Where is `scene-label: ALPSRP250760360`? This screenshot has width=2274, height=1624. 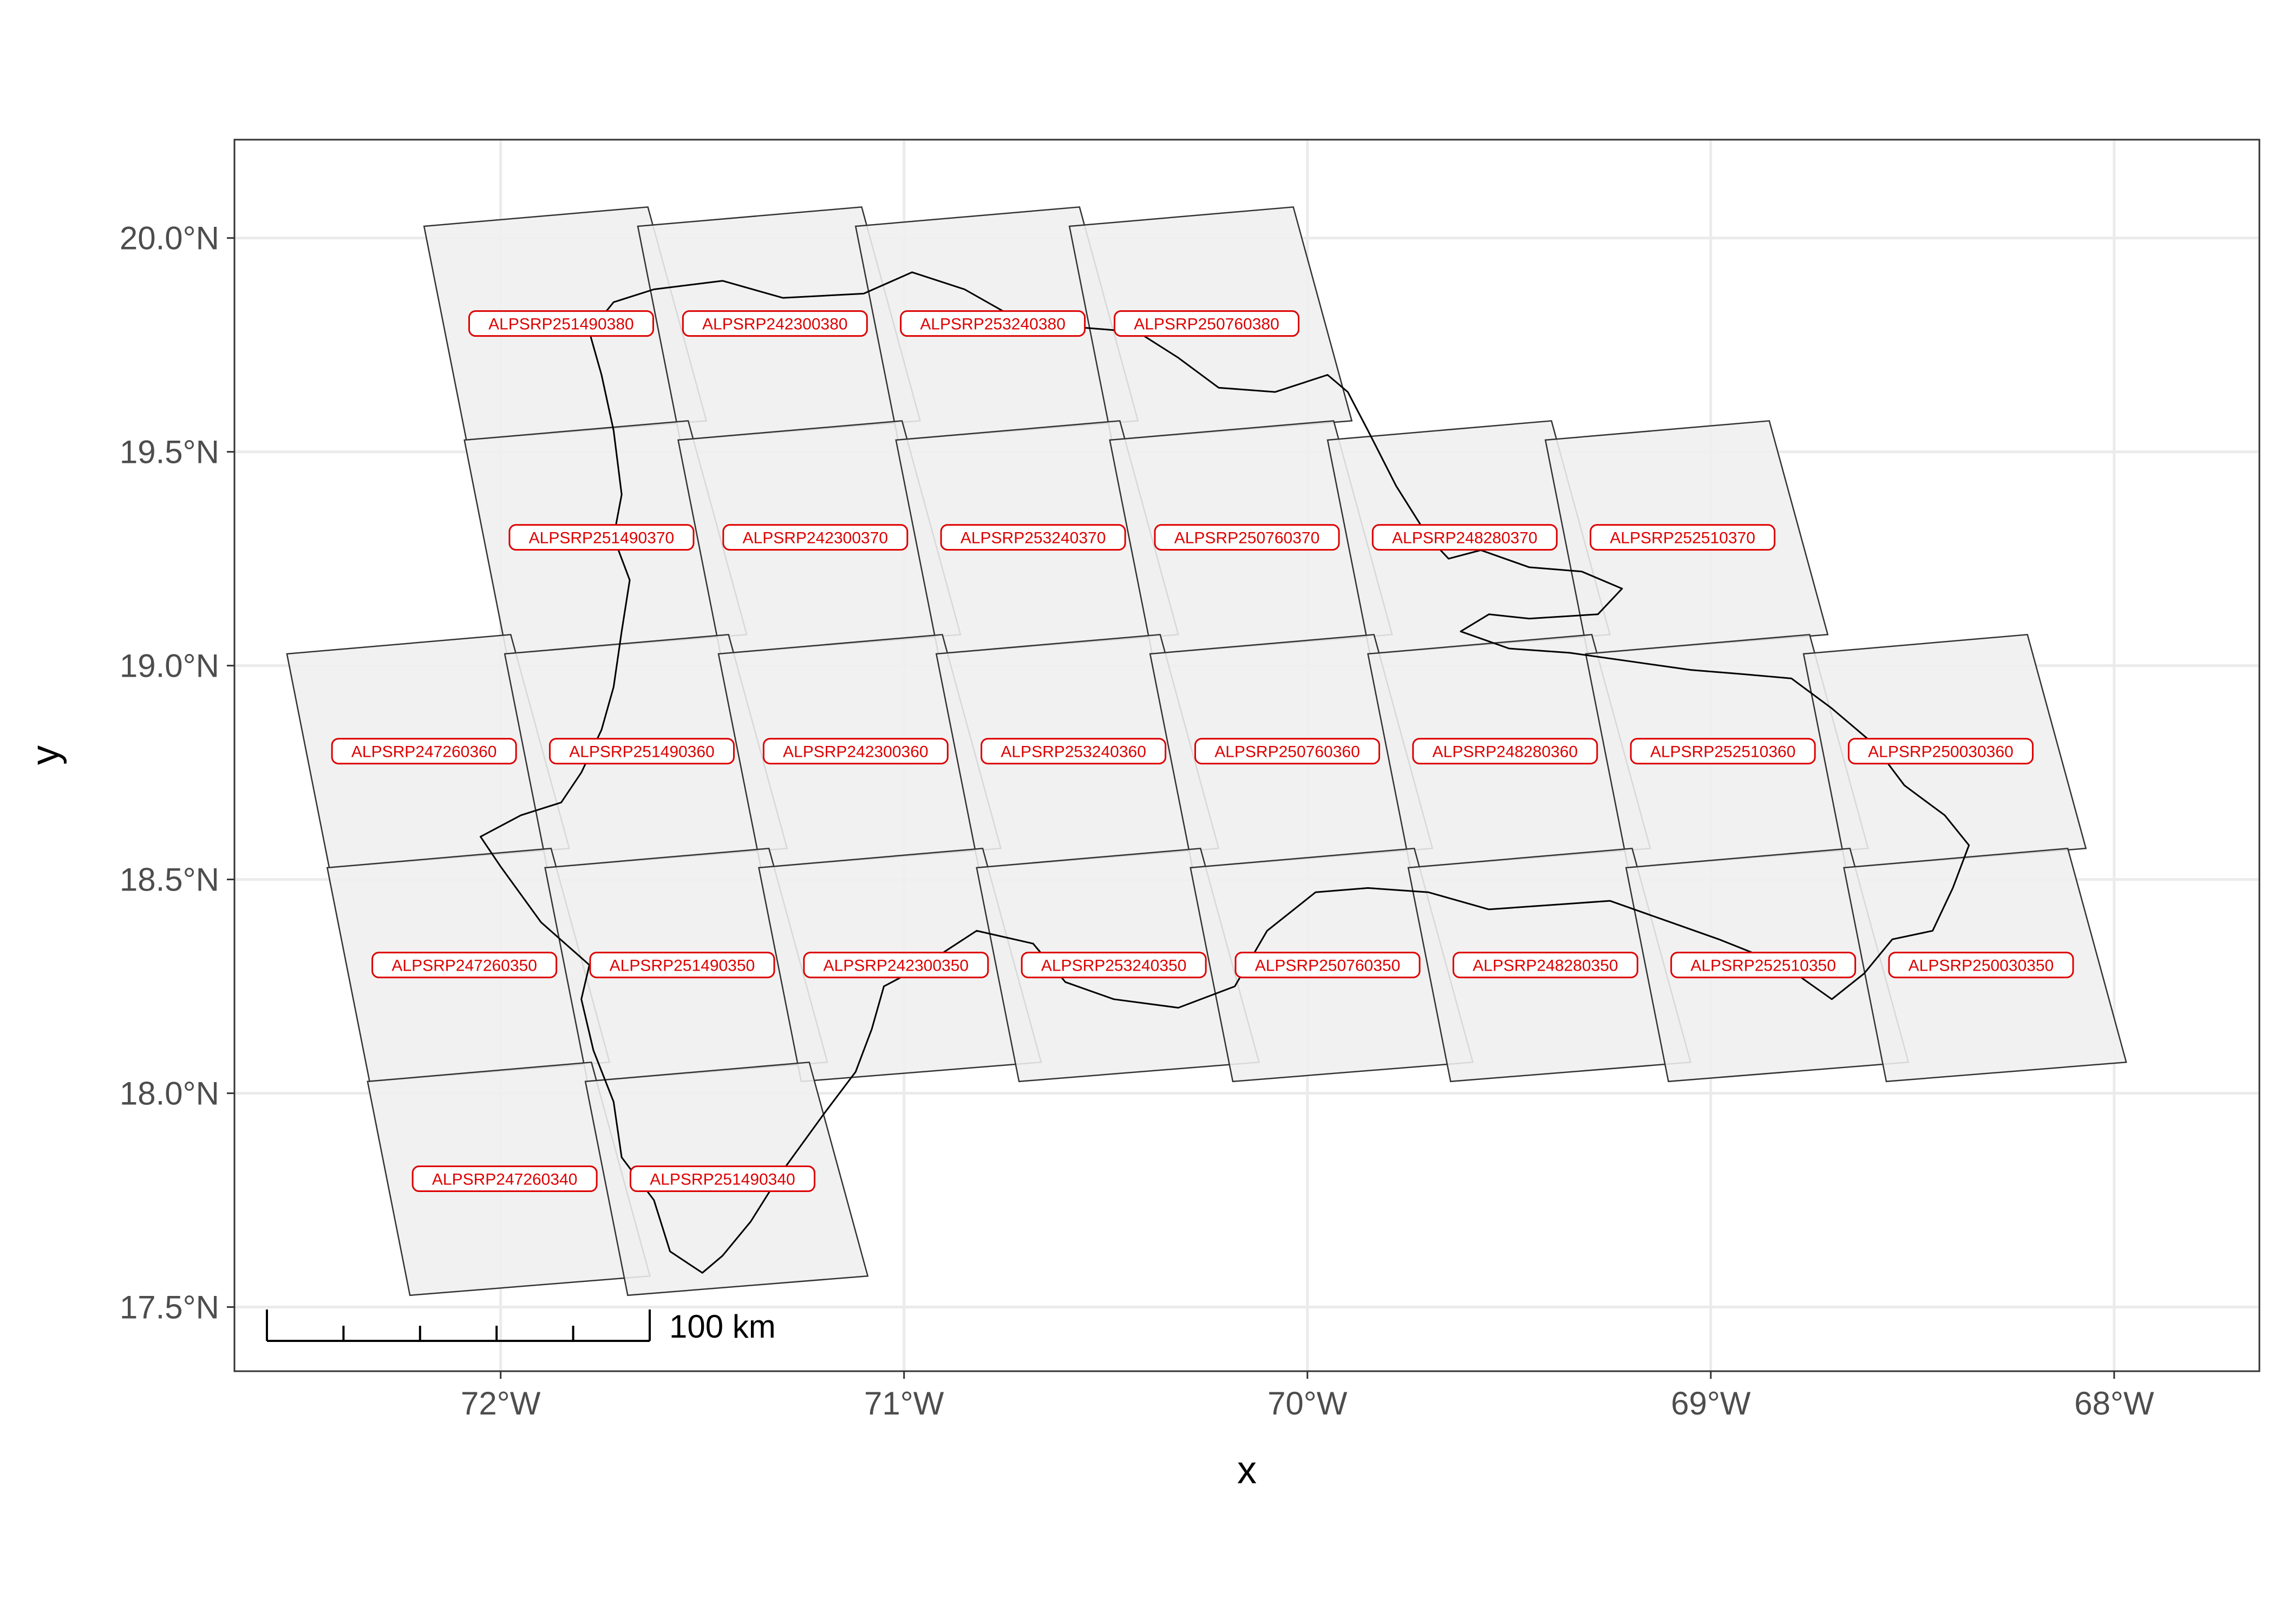
scene-label: ALPSRP250760360 is located at coordinates (1287, 752).